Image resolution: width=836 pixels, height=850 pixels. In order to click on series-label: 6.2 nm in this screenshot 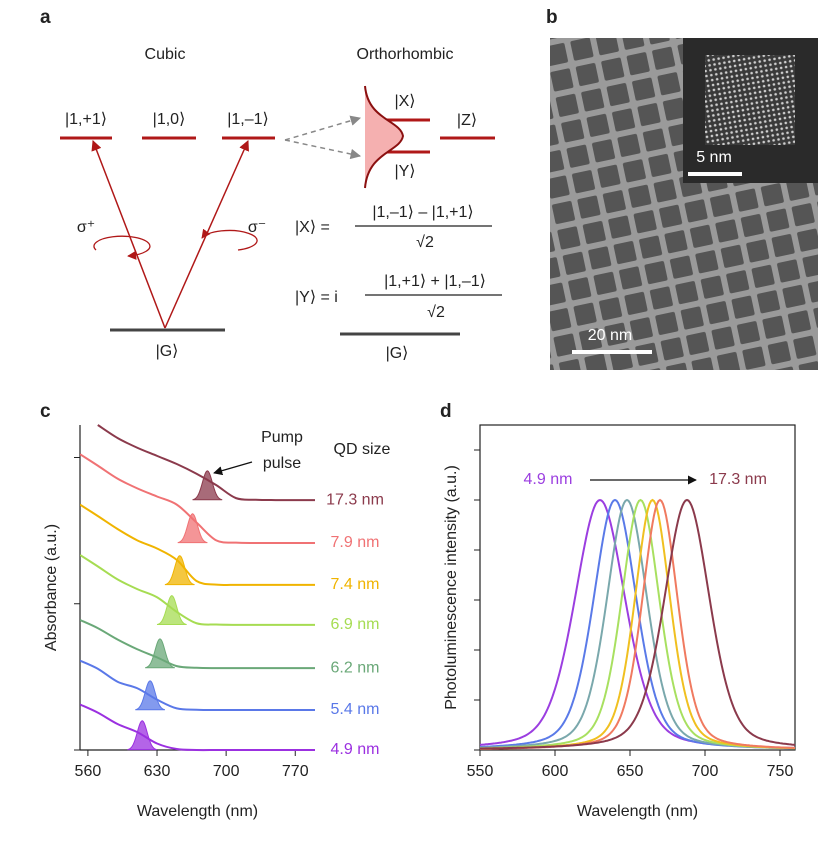, I will do `click(355, 667)`.